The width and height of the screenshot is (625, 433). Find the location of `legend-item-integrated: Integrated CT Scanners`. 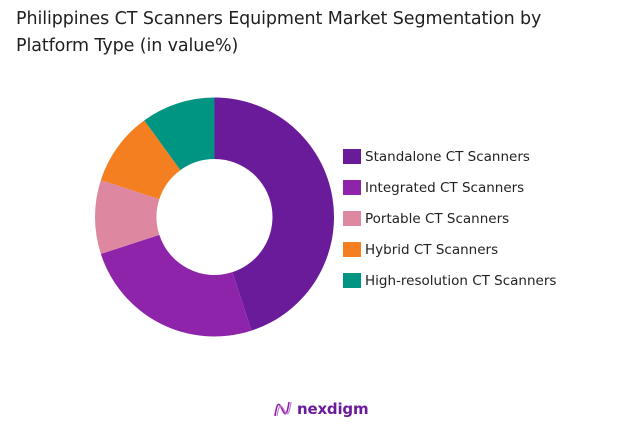

legend-item-integrated: Integrated CT Scanners is located at coordinates (449, 187).